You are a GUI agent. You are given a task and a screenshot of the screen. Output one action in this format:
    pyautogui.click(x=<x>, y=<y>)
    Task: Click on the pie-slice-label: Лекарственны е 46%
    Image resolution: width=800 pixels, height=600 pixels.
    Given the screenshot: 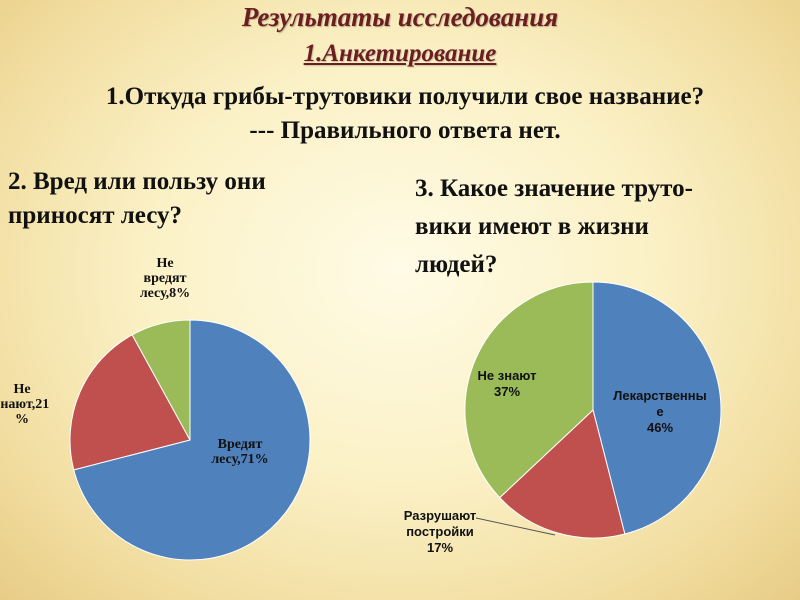 What is the action you would take?
    pyautogui.click(x=659, y=411)
    